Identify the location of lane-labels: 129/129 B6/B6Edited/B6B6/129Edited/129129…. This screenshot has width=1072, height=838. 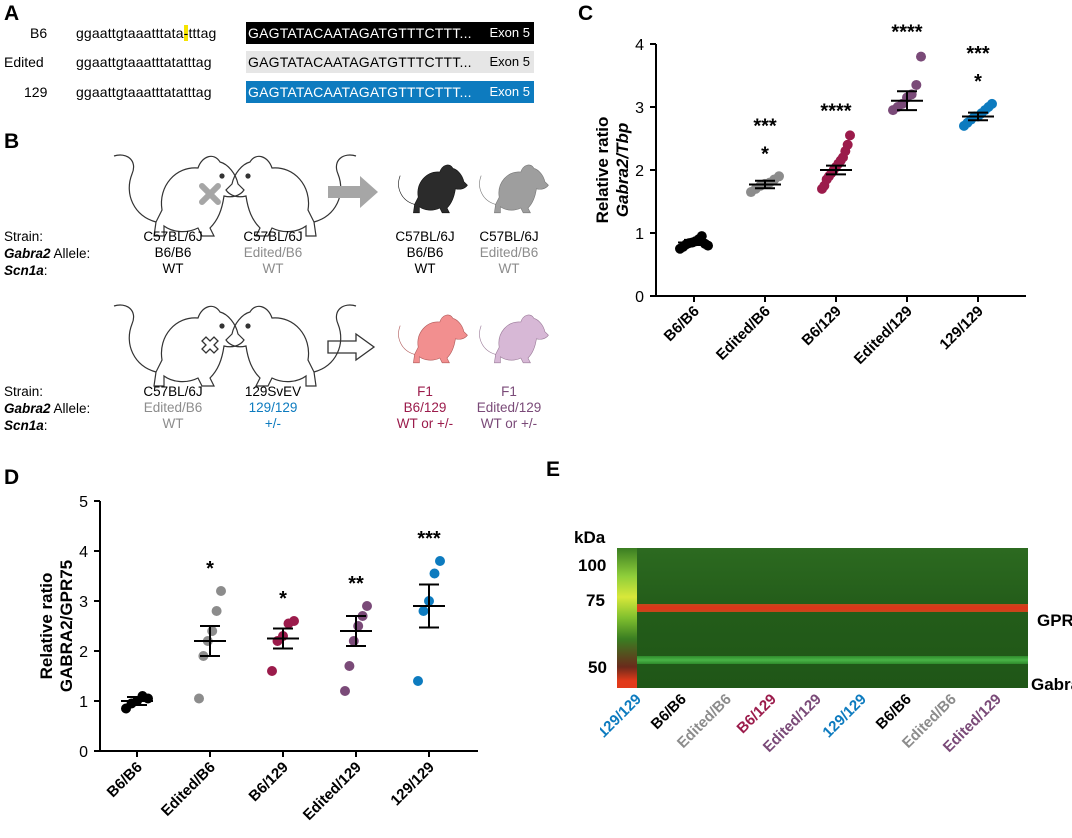
(802, 723).